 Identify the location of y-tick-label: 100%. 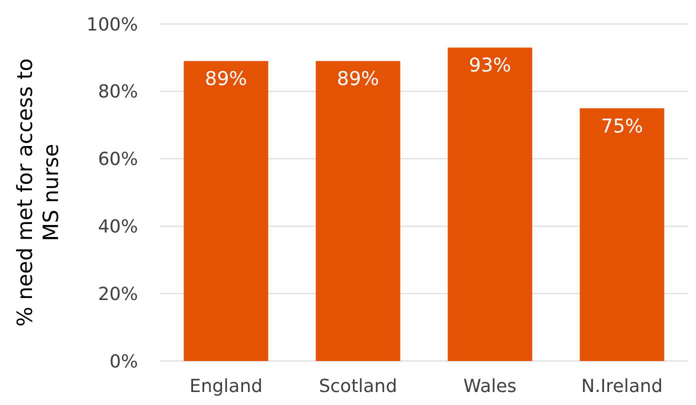
(112, 25).